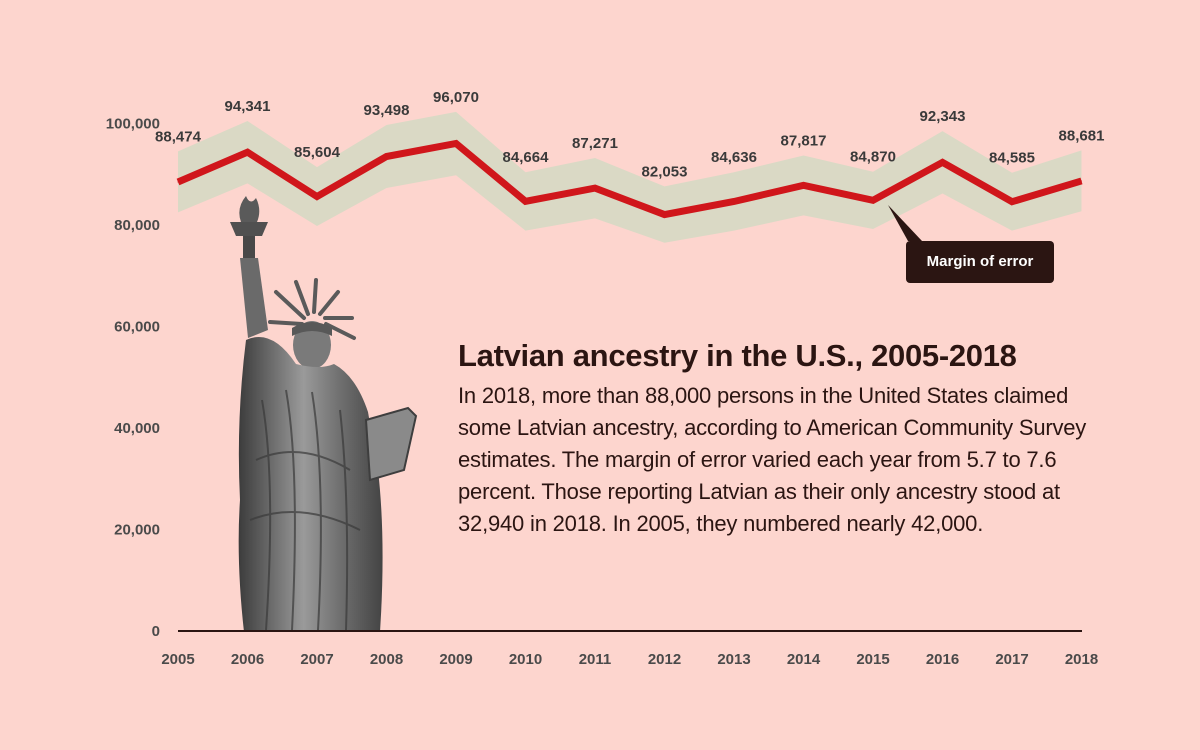 This screenshot has width=1200, height=750. I want to click on chart-title: Latvian ancestry in the U.S., 2005-2018, so click(737, 355).